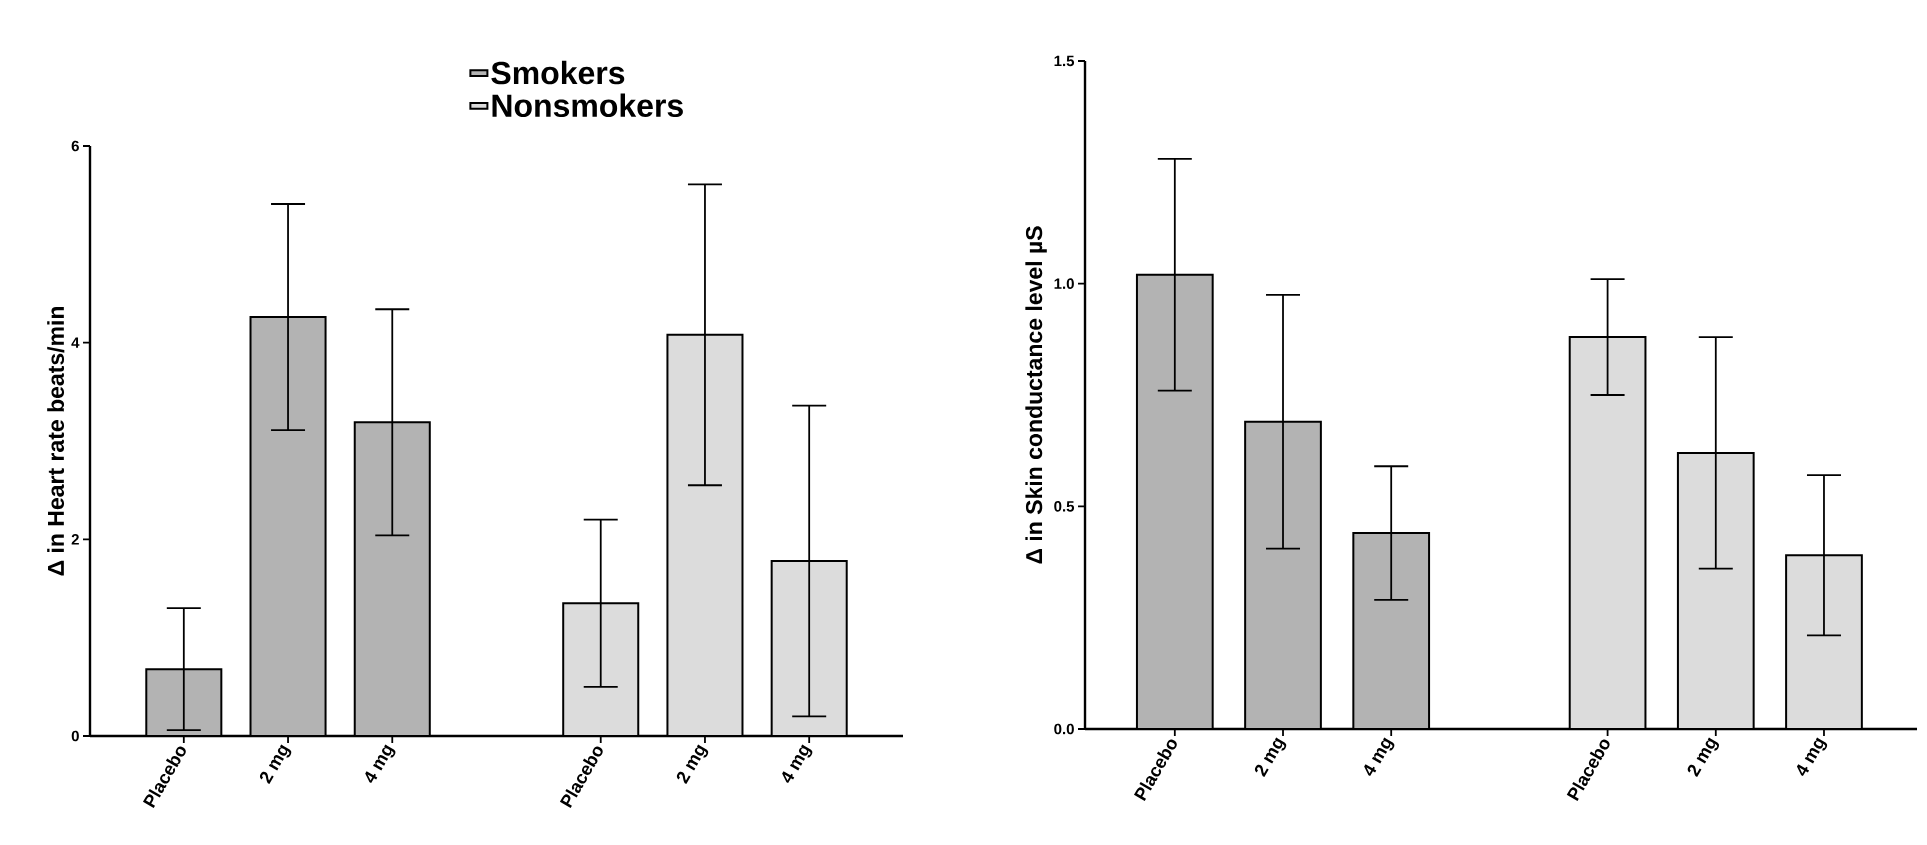 The image size is (1927, 845). I want to click on legend-label: Smokers, so click(558, 72).